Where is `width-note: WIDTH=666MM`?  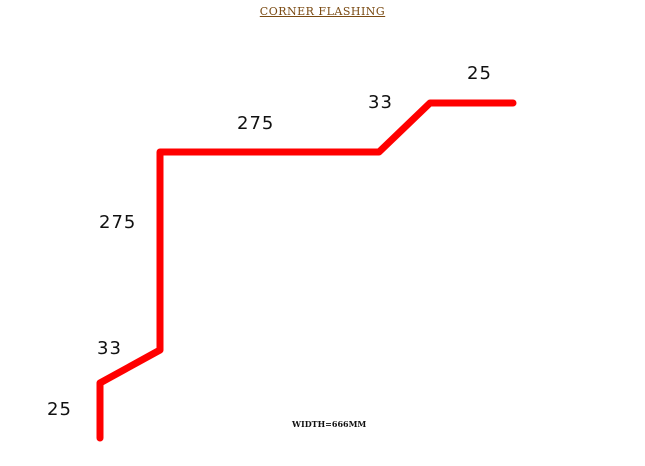 width-note: WIDTH=666MM is located at coordinates (329, 424).